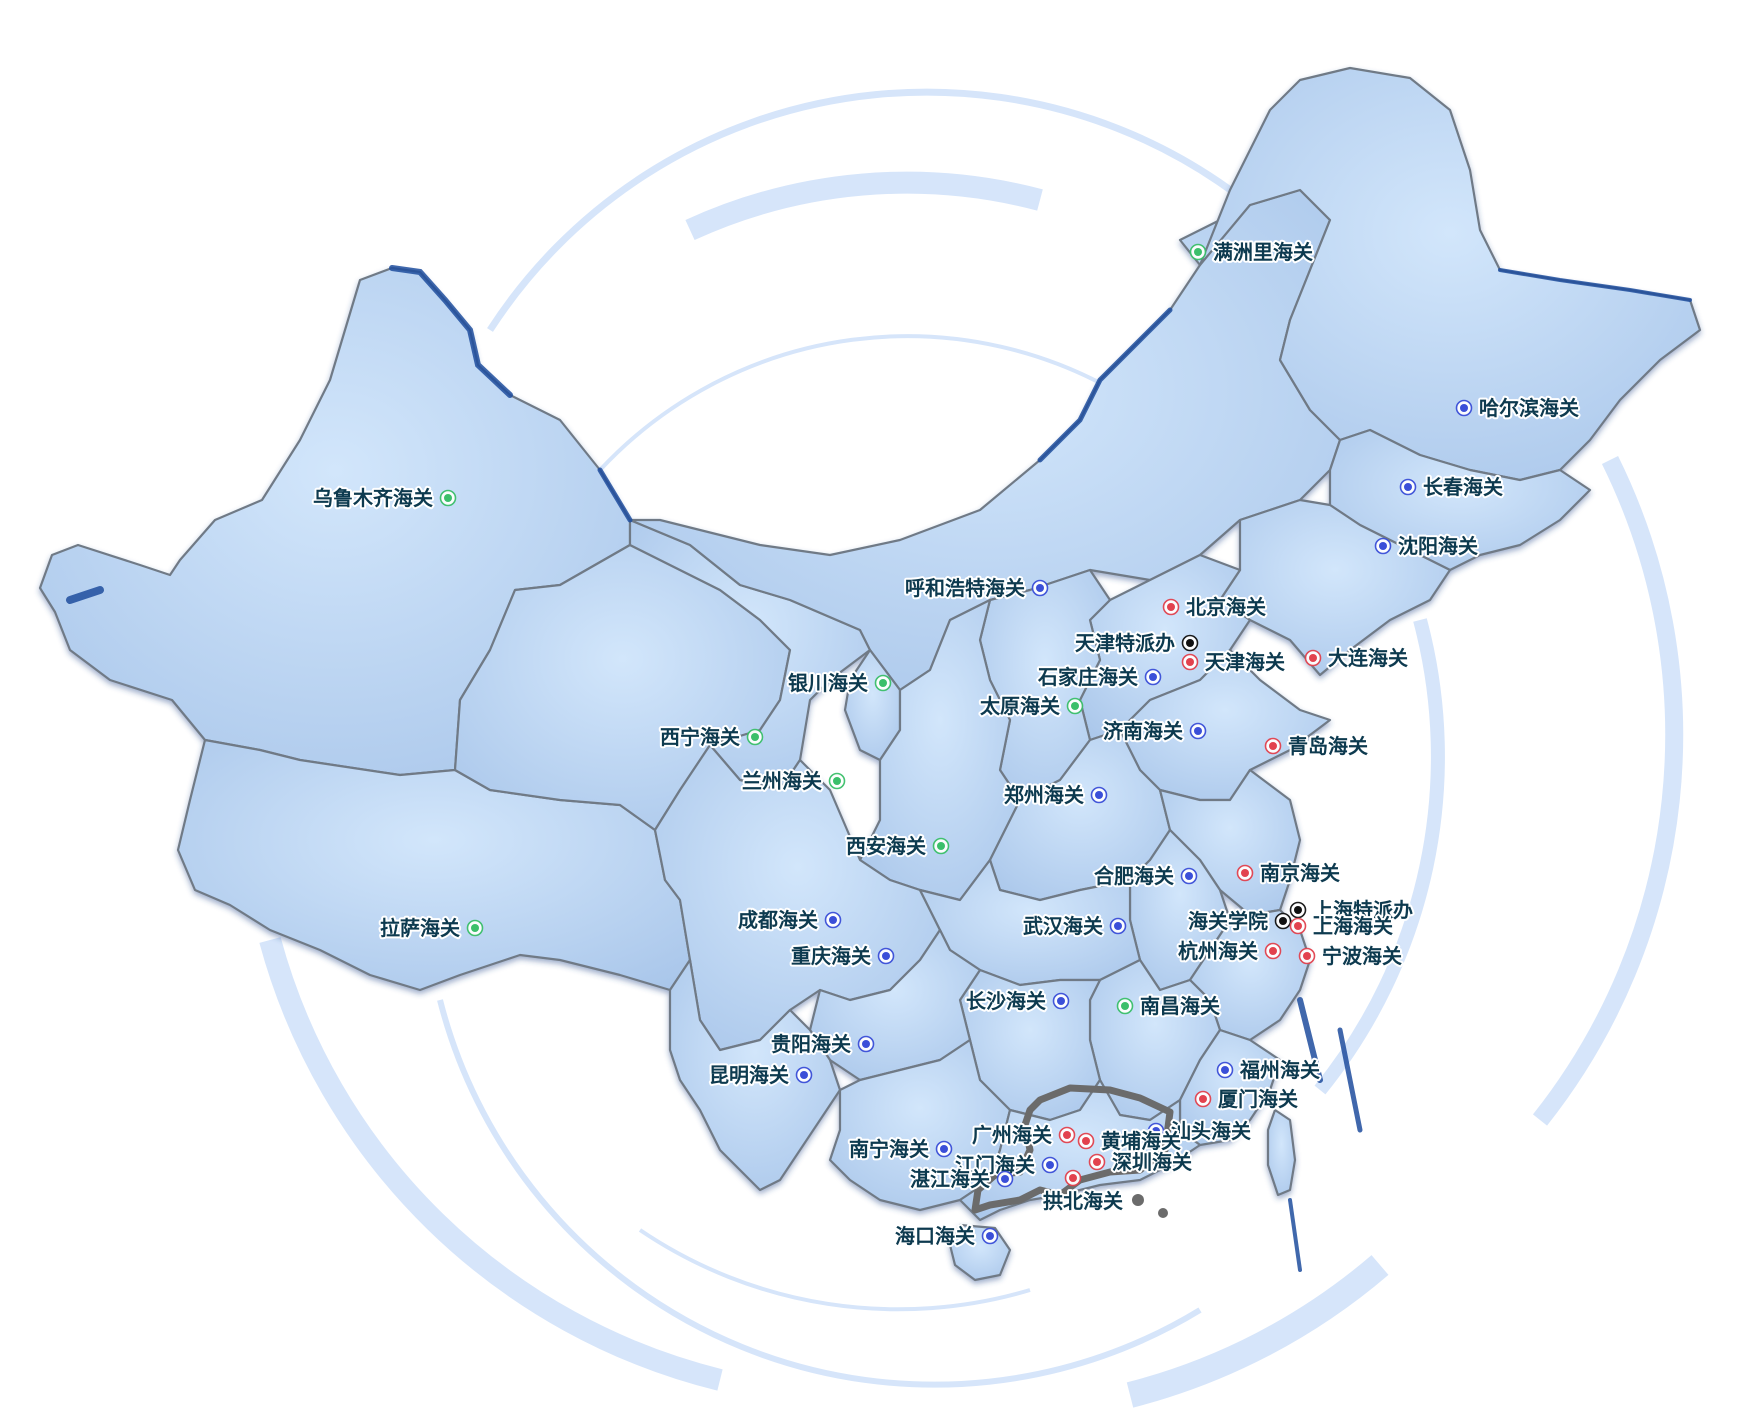  I want to click on marker-label: 昆明海关, so click(749, 1075).